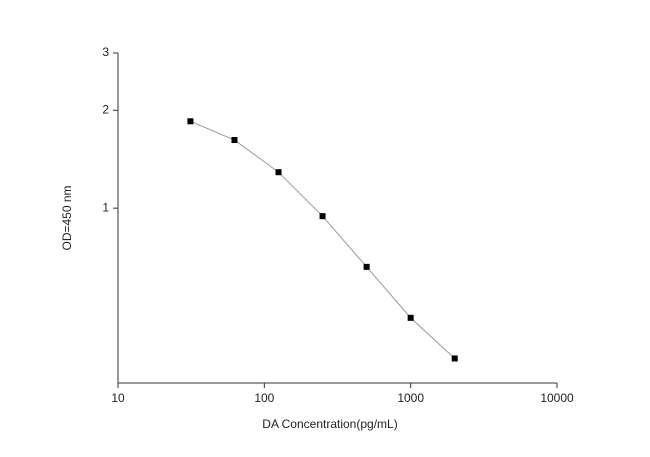  Describe the element at coordinates (105, 207) in the screenshot. I see `y-tick-label: 1` at that location.